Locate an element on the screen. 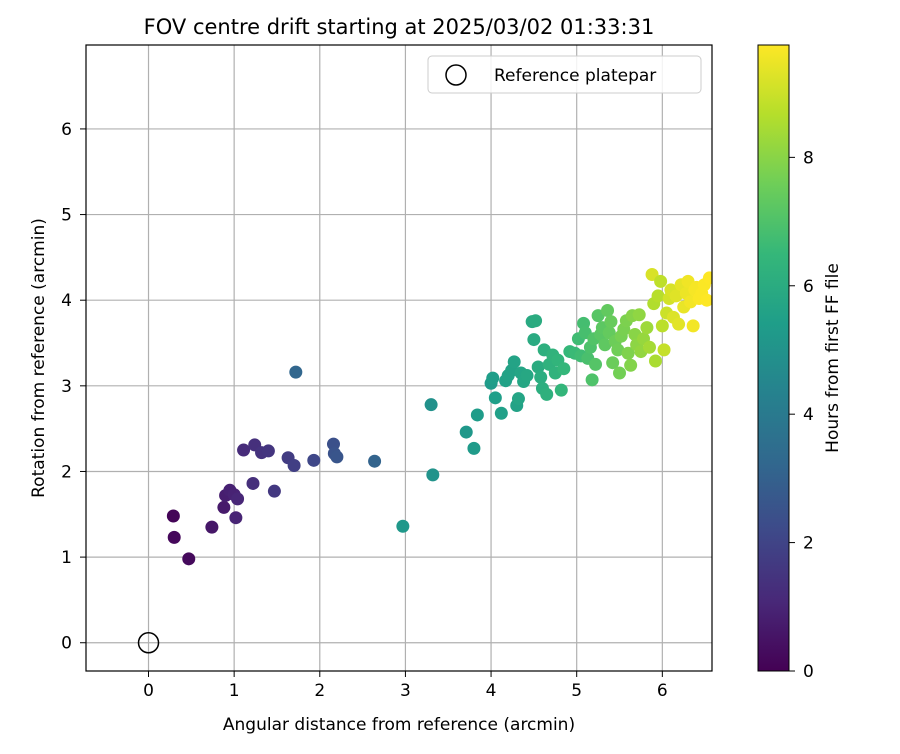  colorbar-label: Hours from first FF file is located at coordinates (833, 358).